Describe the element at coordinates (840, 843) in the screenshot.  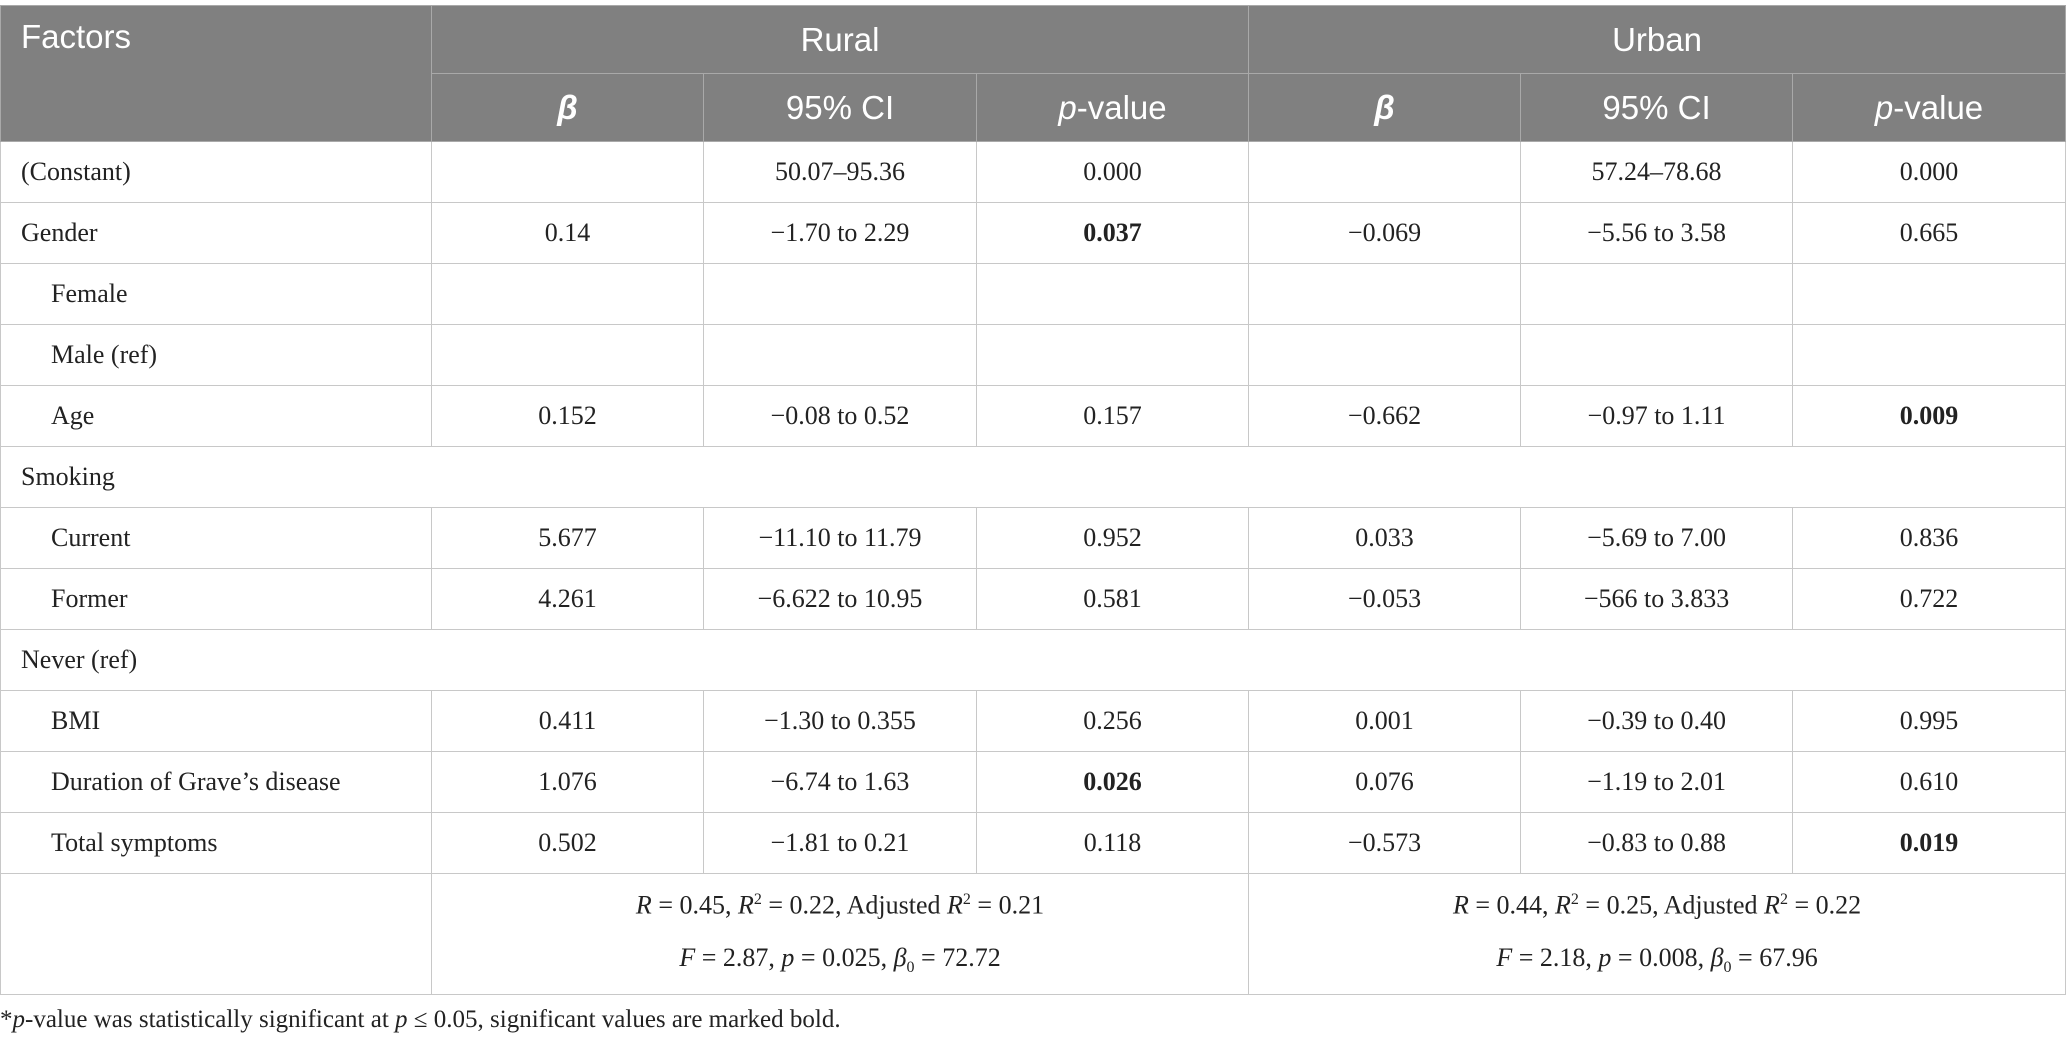
I see `rural-ci-cell: −1.81 to 0.21` at that location.